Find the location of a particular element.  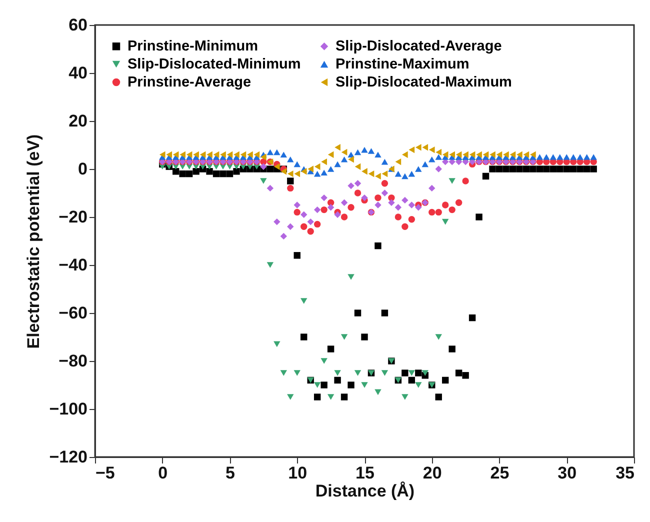

y-tick-label: −20 is located at coordinates (73, 217).